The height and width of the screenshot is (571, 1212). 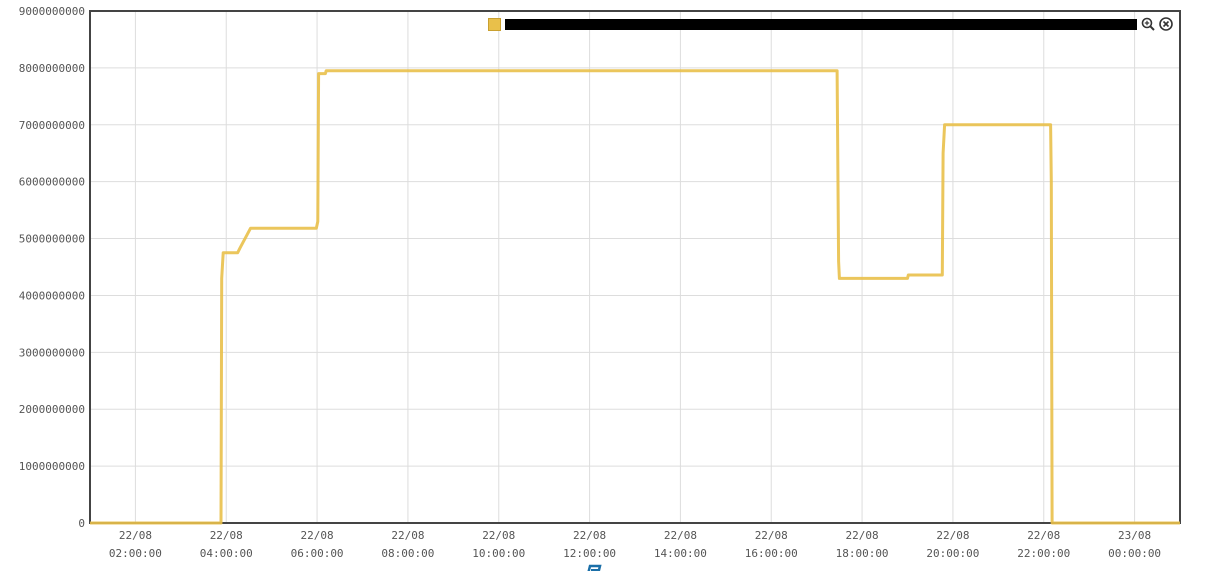 What do you see at coordinates (52, 68) in the screenshot?
I see `y-tick-label: 8000000000` at bounding box center [52, 68].